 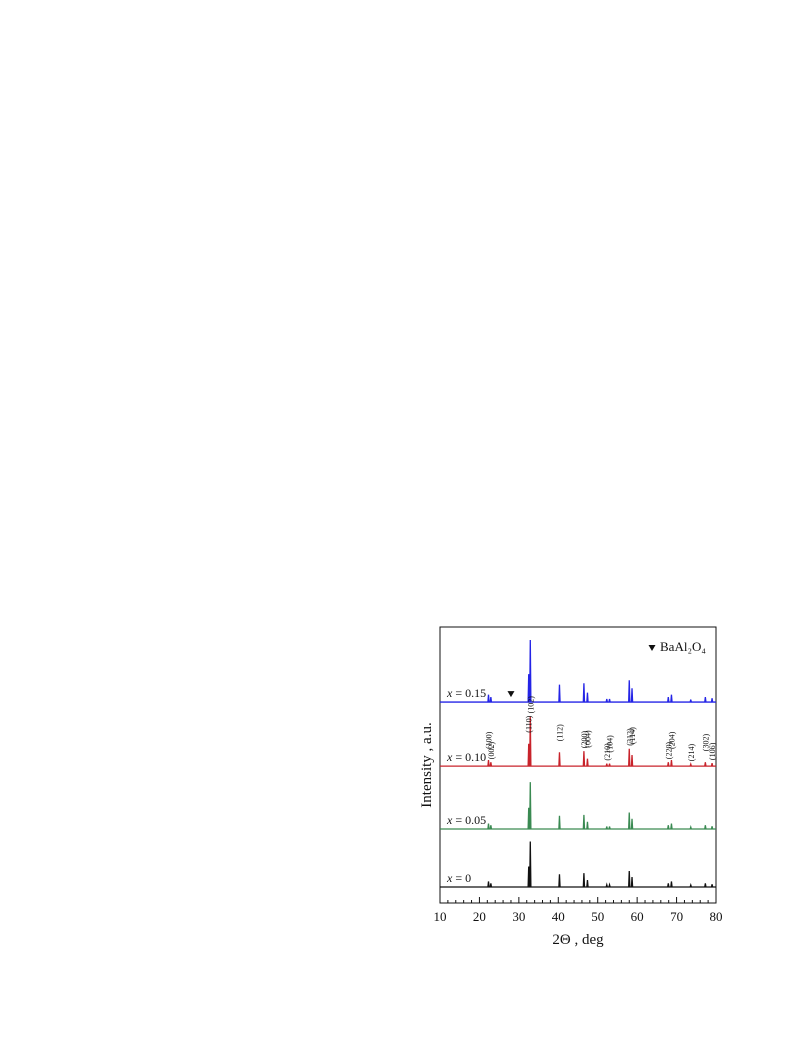 I want to click on series-label: x = 0.10, so click(x=466, y=757).